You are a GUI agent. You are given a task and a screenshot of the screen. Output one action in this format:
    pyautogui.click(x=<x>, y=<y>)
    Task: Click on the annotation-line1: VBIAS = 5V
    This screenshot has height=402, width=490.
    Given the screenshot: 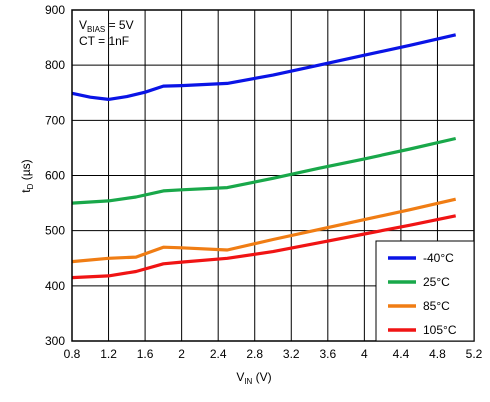 What is the action you would take?
    pyautogui.click(x=106, y=26)
    